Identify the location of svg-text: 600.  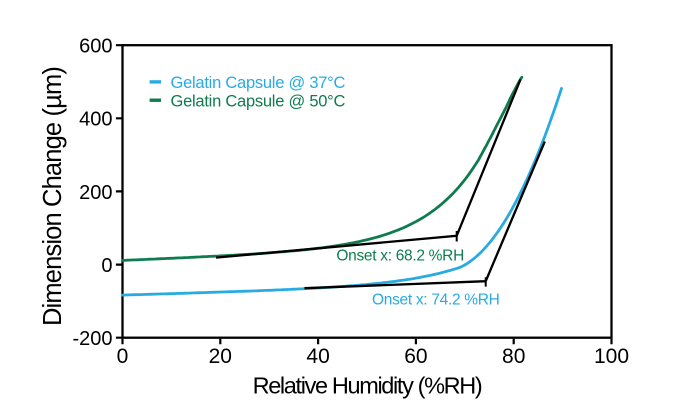
(95, 47).